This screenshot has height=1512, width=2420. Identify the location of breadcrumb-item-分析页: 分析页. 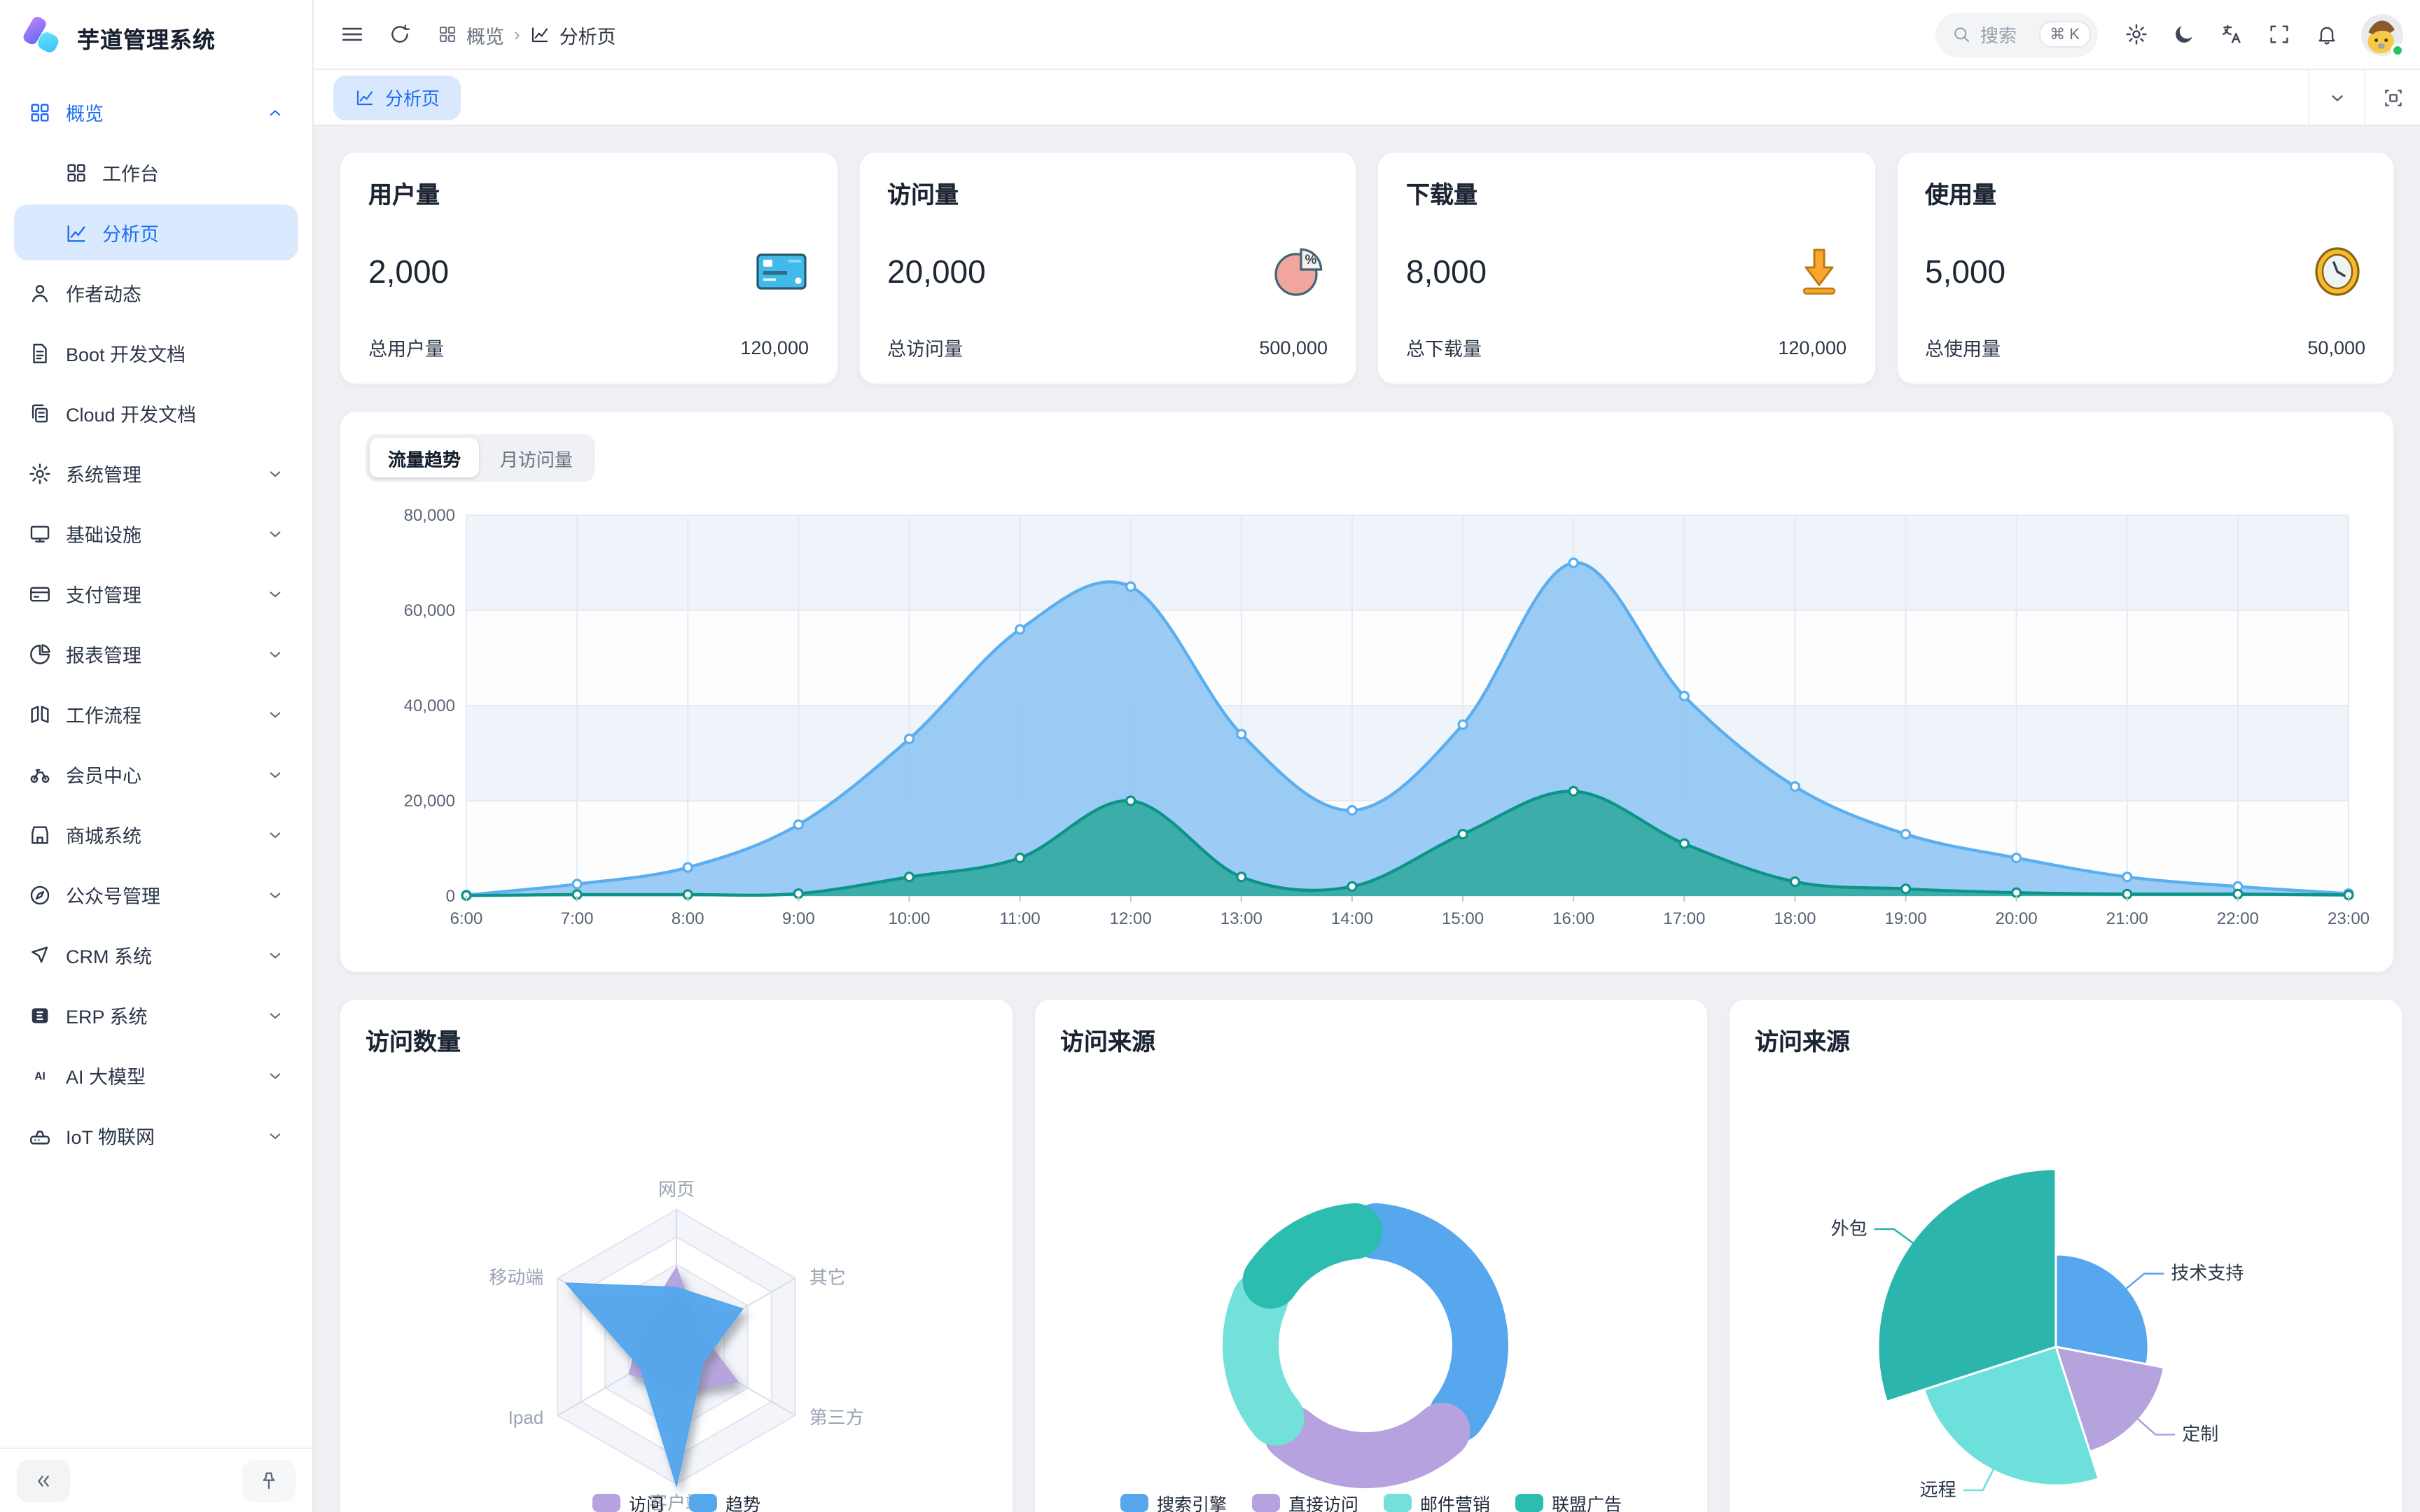
(573, 34).